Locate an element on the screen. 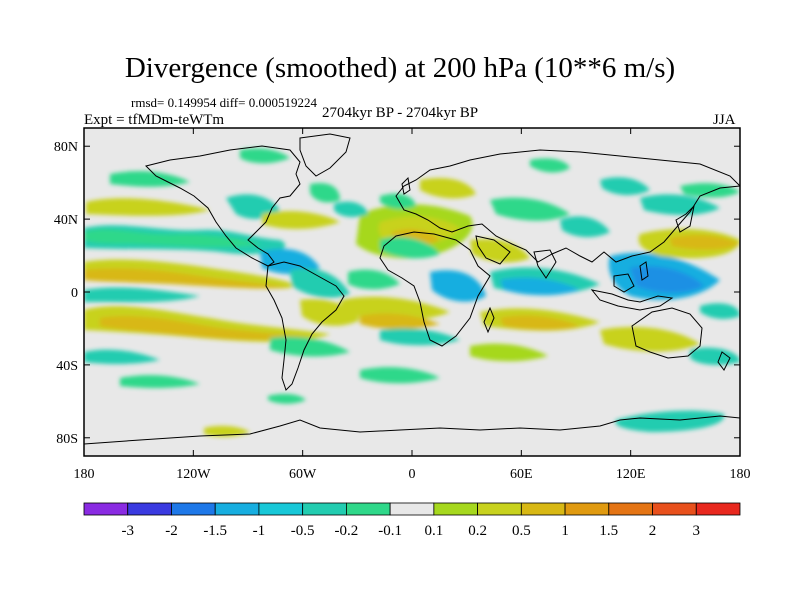  colorbar-label: -1.5 is located at coordinates (215, 531).